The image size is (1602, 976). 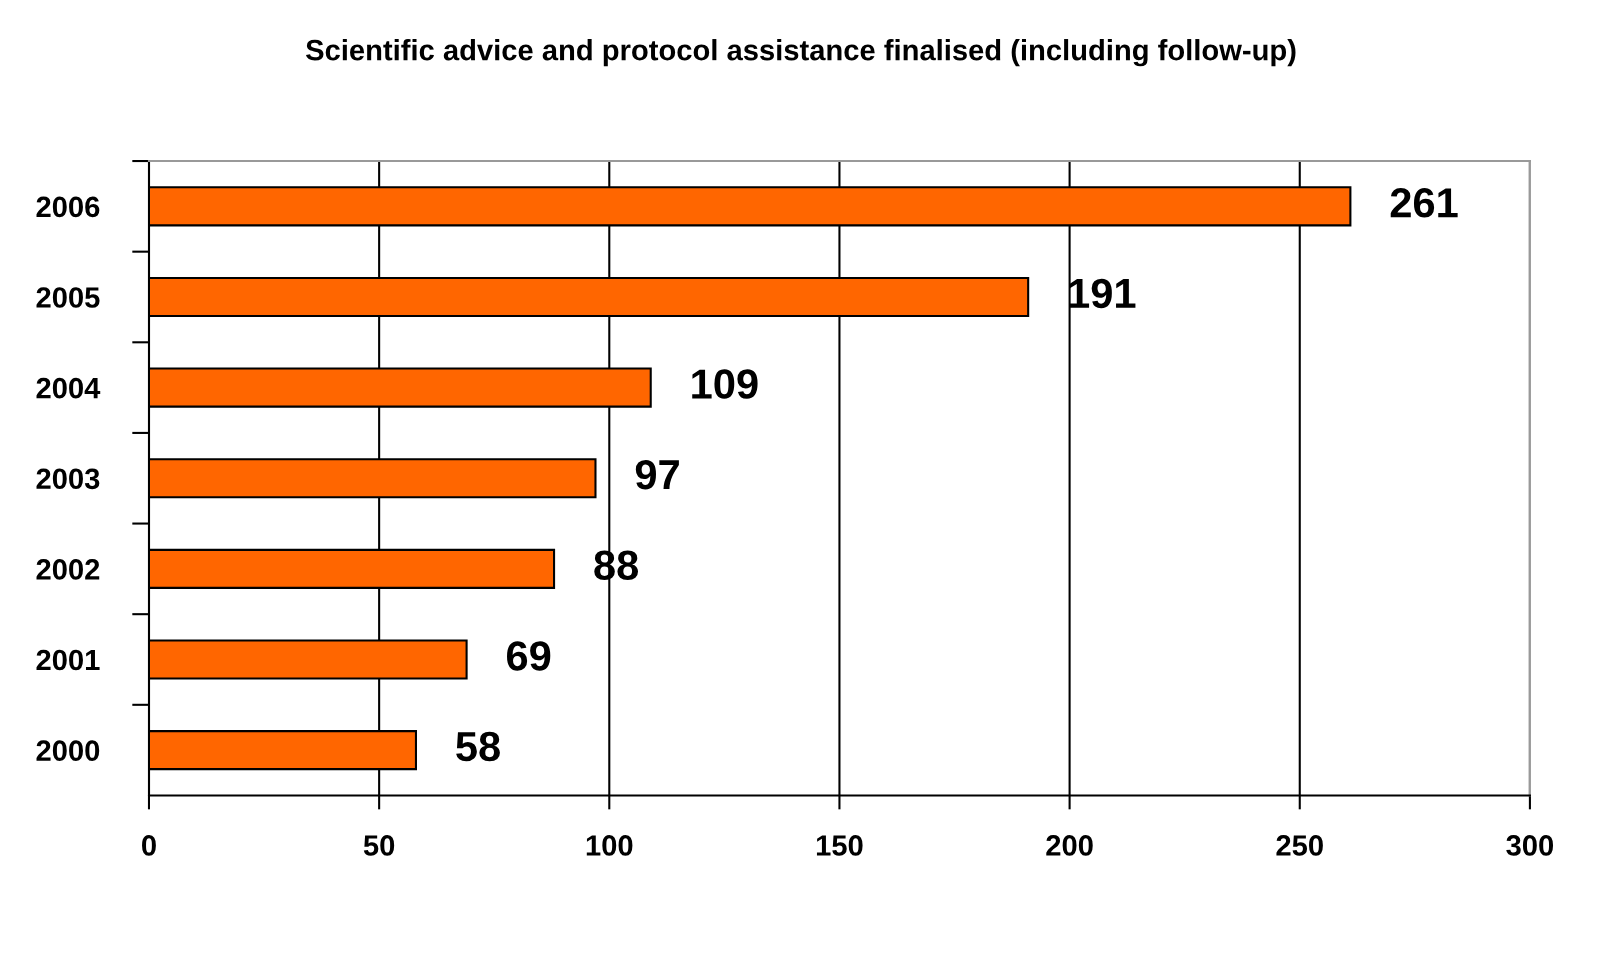 I want to click on x-tick-label: 0, so click(x=149, y=845).